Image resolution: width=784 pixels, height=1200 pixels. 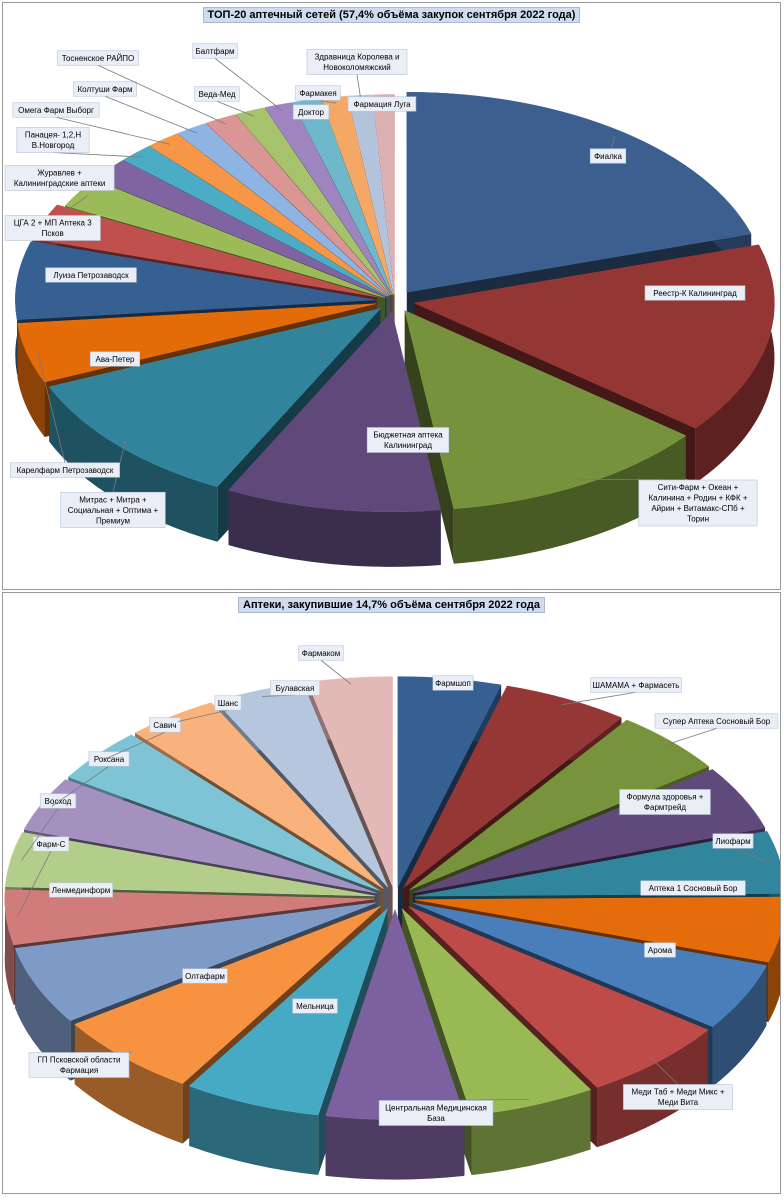 I want to click on pie-label: Балтфарм, so click(x=237, y=77).